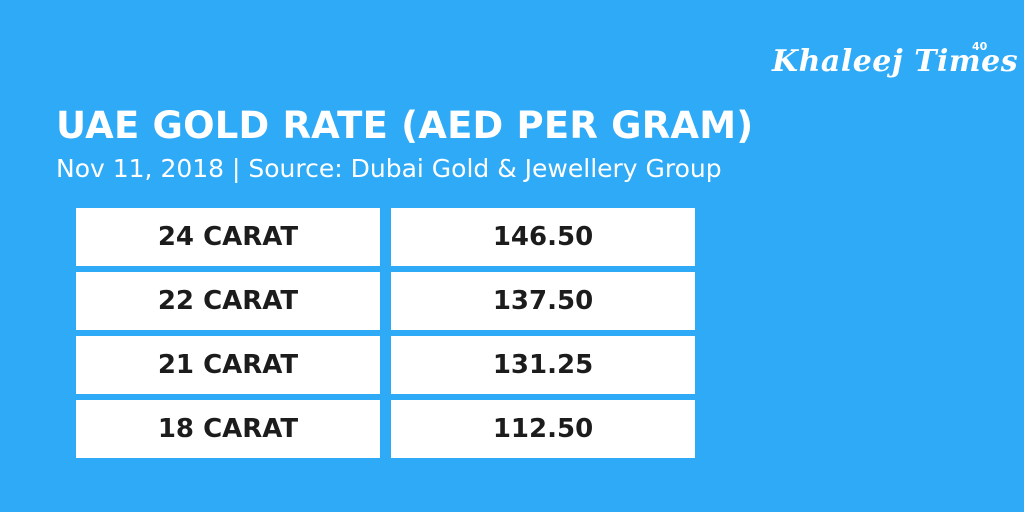  I want to click on carat-cell: 22 CARAT, so click(228, 301).